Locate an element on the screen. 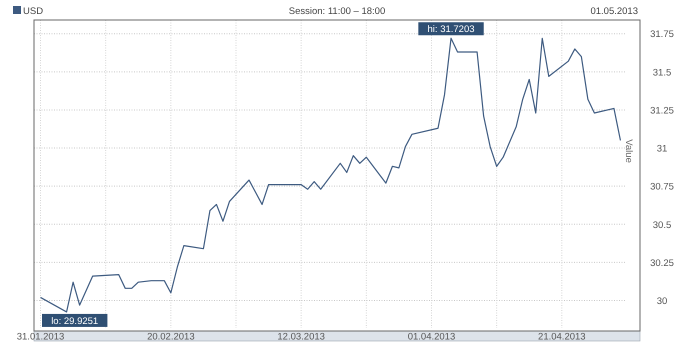  y-tick-label: 31.75 is located at coordinates (662, 34).